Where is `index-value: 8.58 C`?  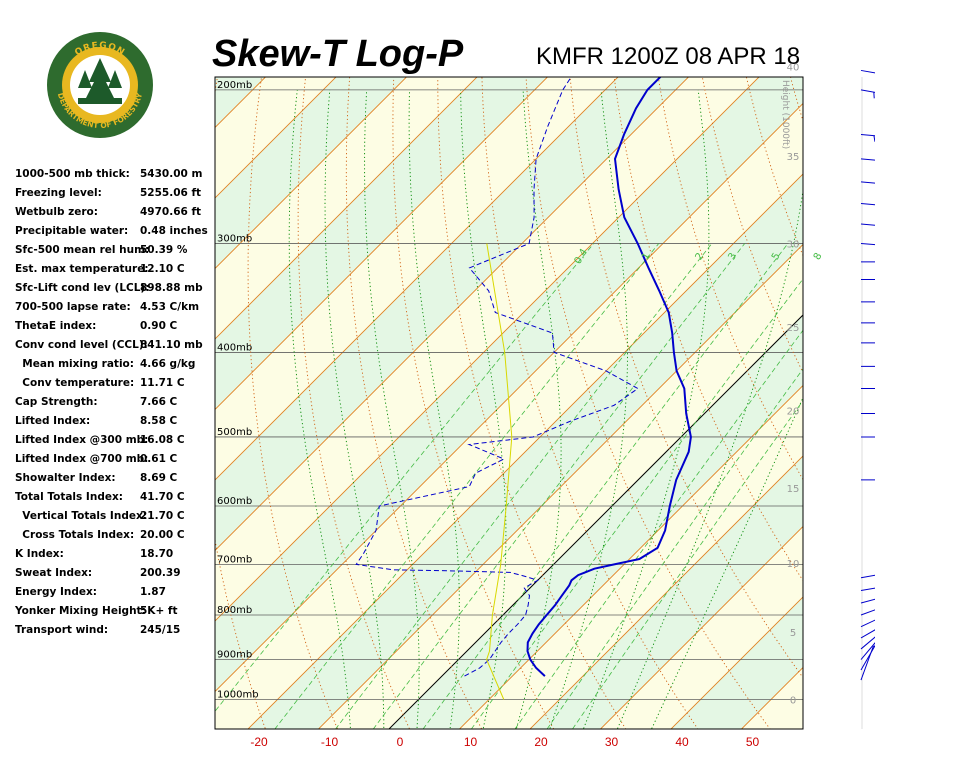
index-value: 8.58 C is located at coordinates (159, 421).